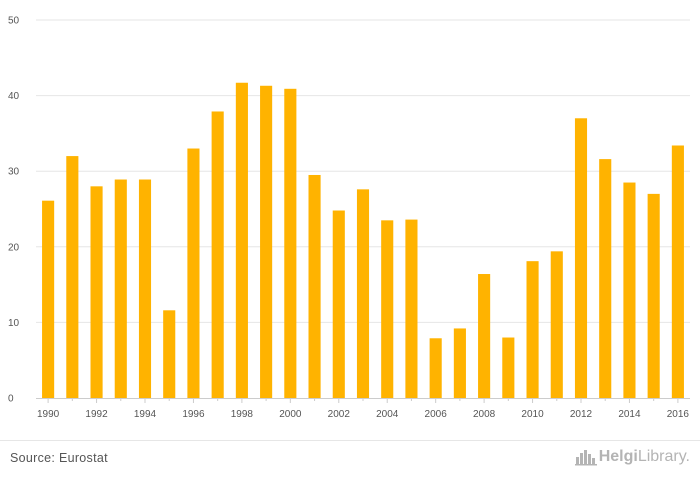 This screenshot has height=483, width=700. What do you see at coordinates (436, 414) in the screenshot?
I see `x-tick-label: 2006` at bounding box center [436, 414].